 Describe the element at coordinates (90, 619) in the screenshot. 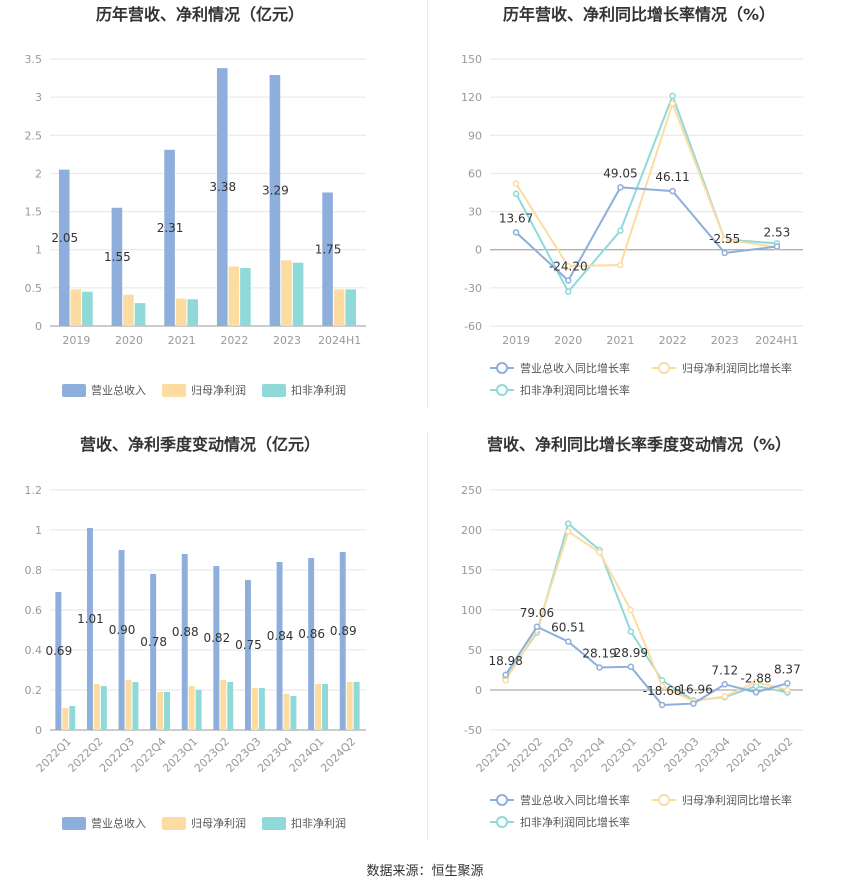

I see `chart-3-data-label: 1.01` at that location.